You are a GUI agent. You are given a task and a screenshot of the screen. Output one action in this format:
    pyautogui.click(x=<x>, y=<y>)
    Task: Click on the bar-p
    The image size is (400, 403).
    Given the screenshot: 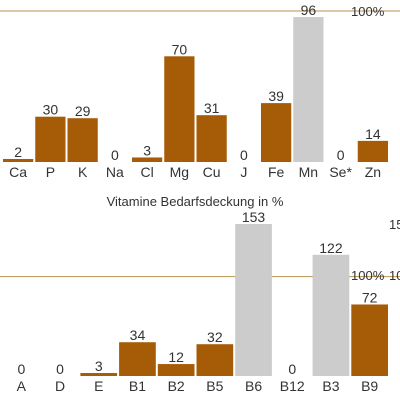 What is the action you would take?
    pyautogui.click(x=50, y=139)
    